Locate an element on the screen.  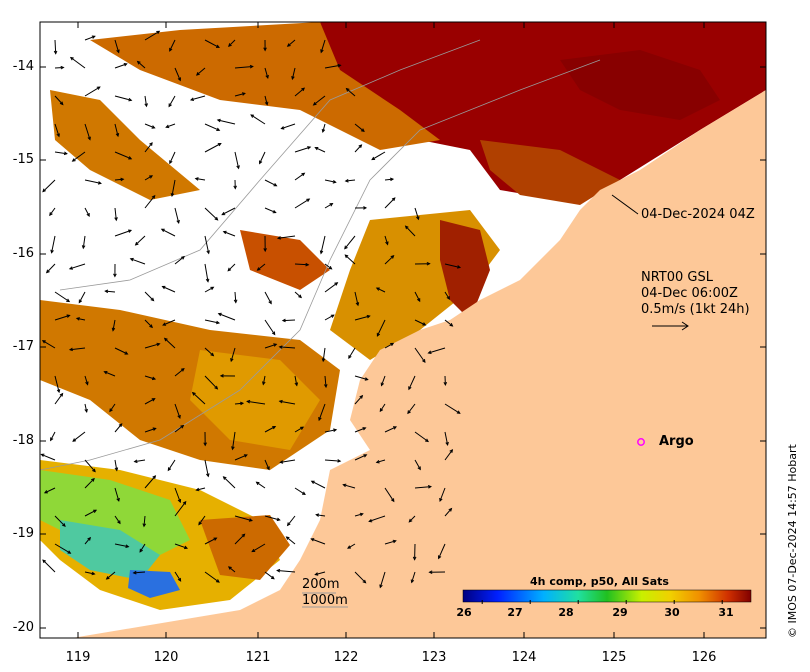
isobath-200-label: 200m is located at coordinates (321, 584).